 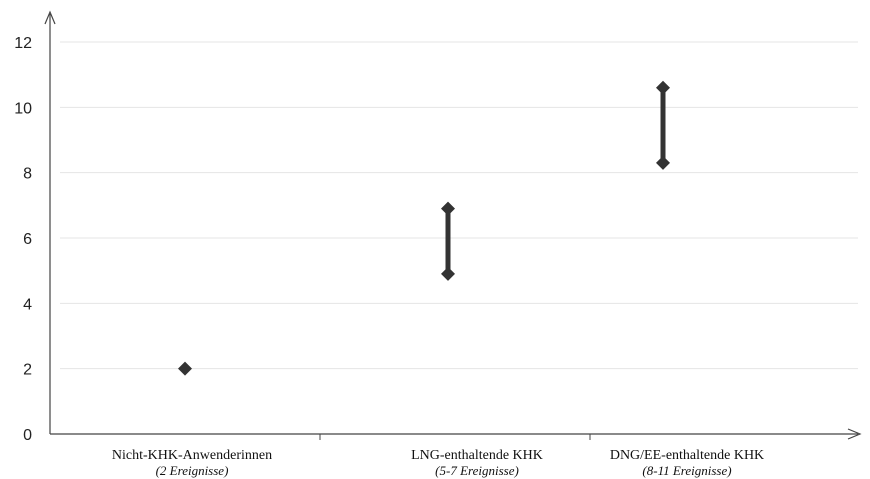 What do you see at coordinates (686, 470) in the screenshot?
I see `category-sublabel: (8-11 Ereignisse)` at bounding box center [686, 470].